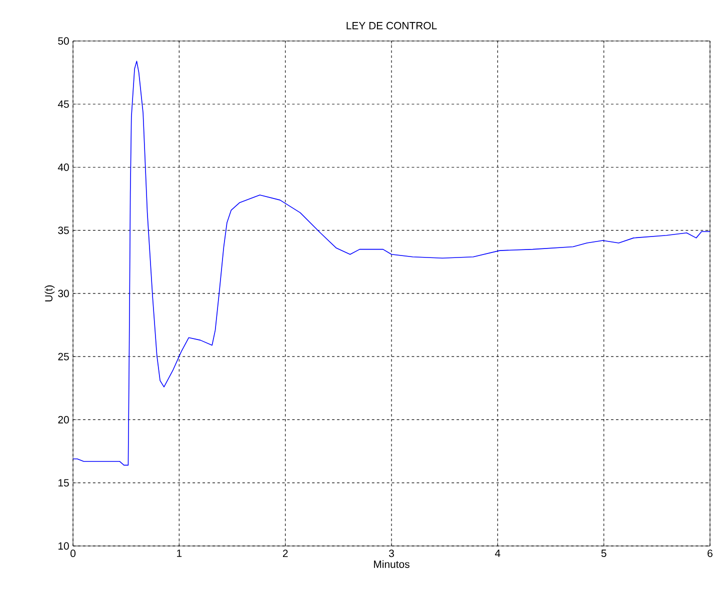 The image size is (718, 598). Describe the element at coordinates (391, 554) in the screenshot. I see `x-tick-label: 3` at that location.